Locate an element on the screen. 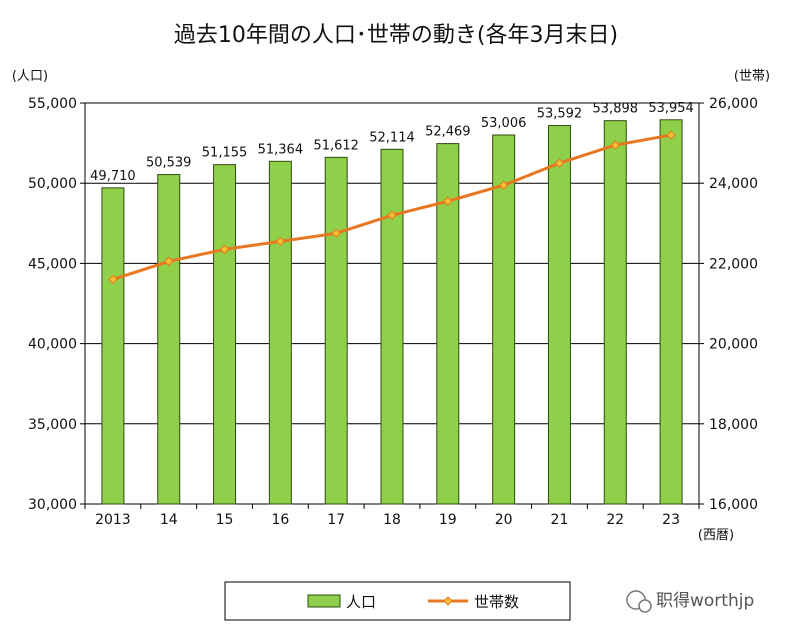 The image size is (792, 638). bar-data-label: 53,592 is located at coordinates (560, 114).